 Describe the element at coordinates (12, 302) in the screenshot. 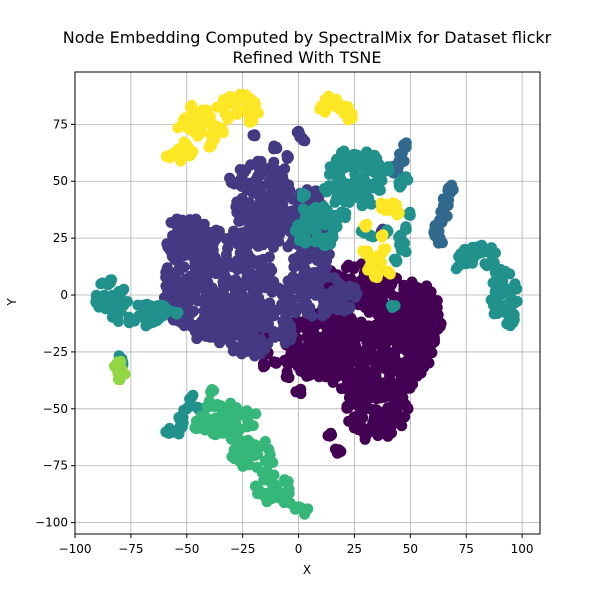

I see `y-axis-label: Y` at that location.